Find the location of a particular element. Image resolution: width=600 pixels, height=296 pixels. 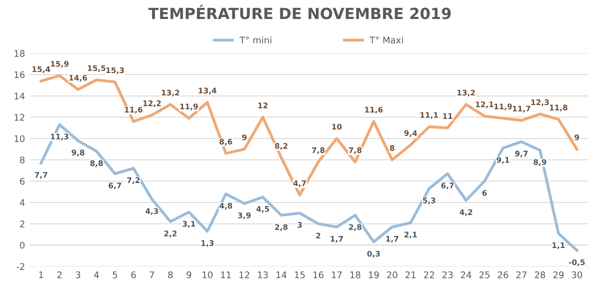

x-tick-label: 2 is located at coordinates (59, 274).